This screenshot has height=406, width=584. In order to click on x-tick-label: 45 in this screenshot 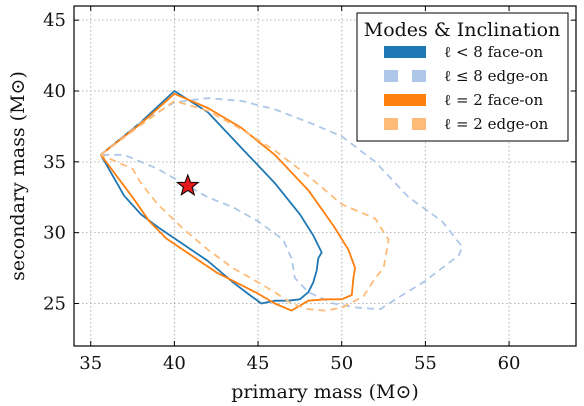, I will do `click(258, 363)`.